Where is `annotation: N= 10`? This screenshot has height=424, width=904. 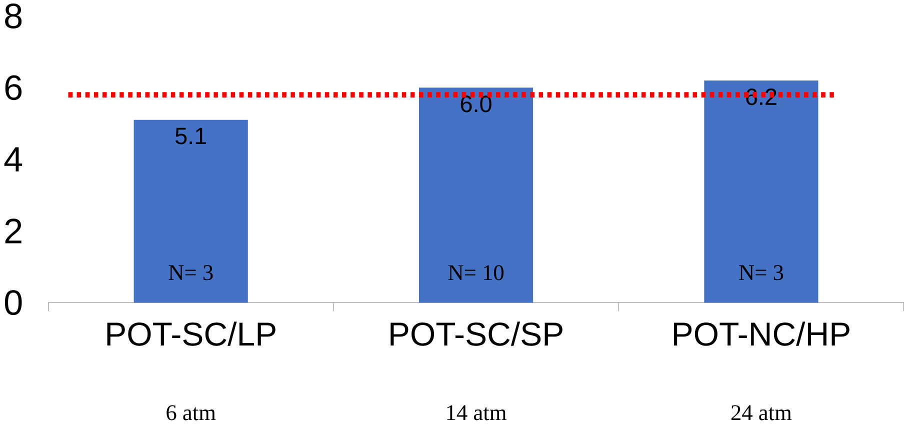
annotation: N= 10 is located at coordinates (476, 272).